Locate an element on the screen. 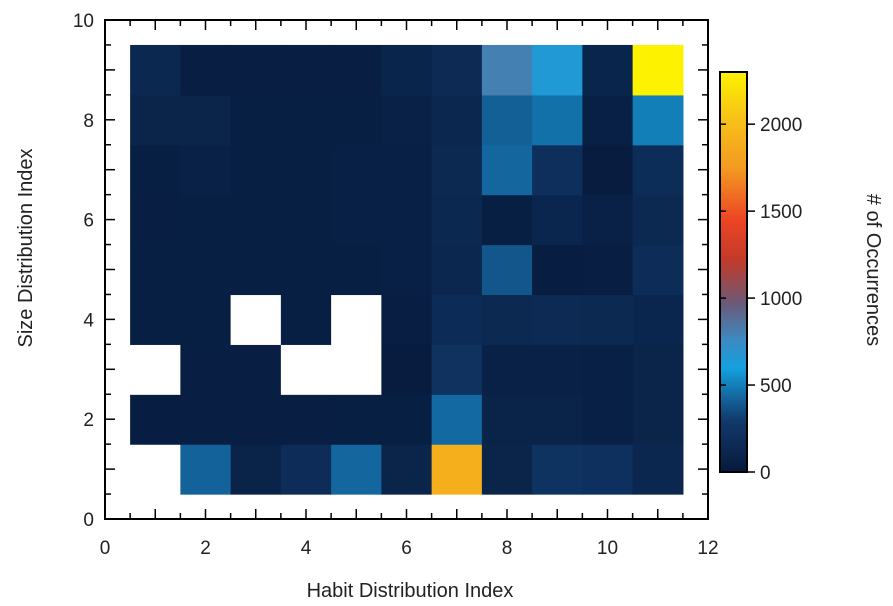  y-tick-label: 0 is located at coordinates (88, 520).